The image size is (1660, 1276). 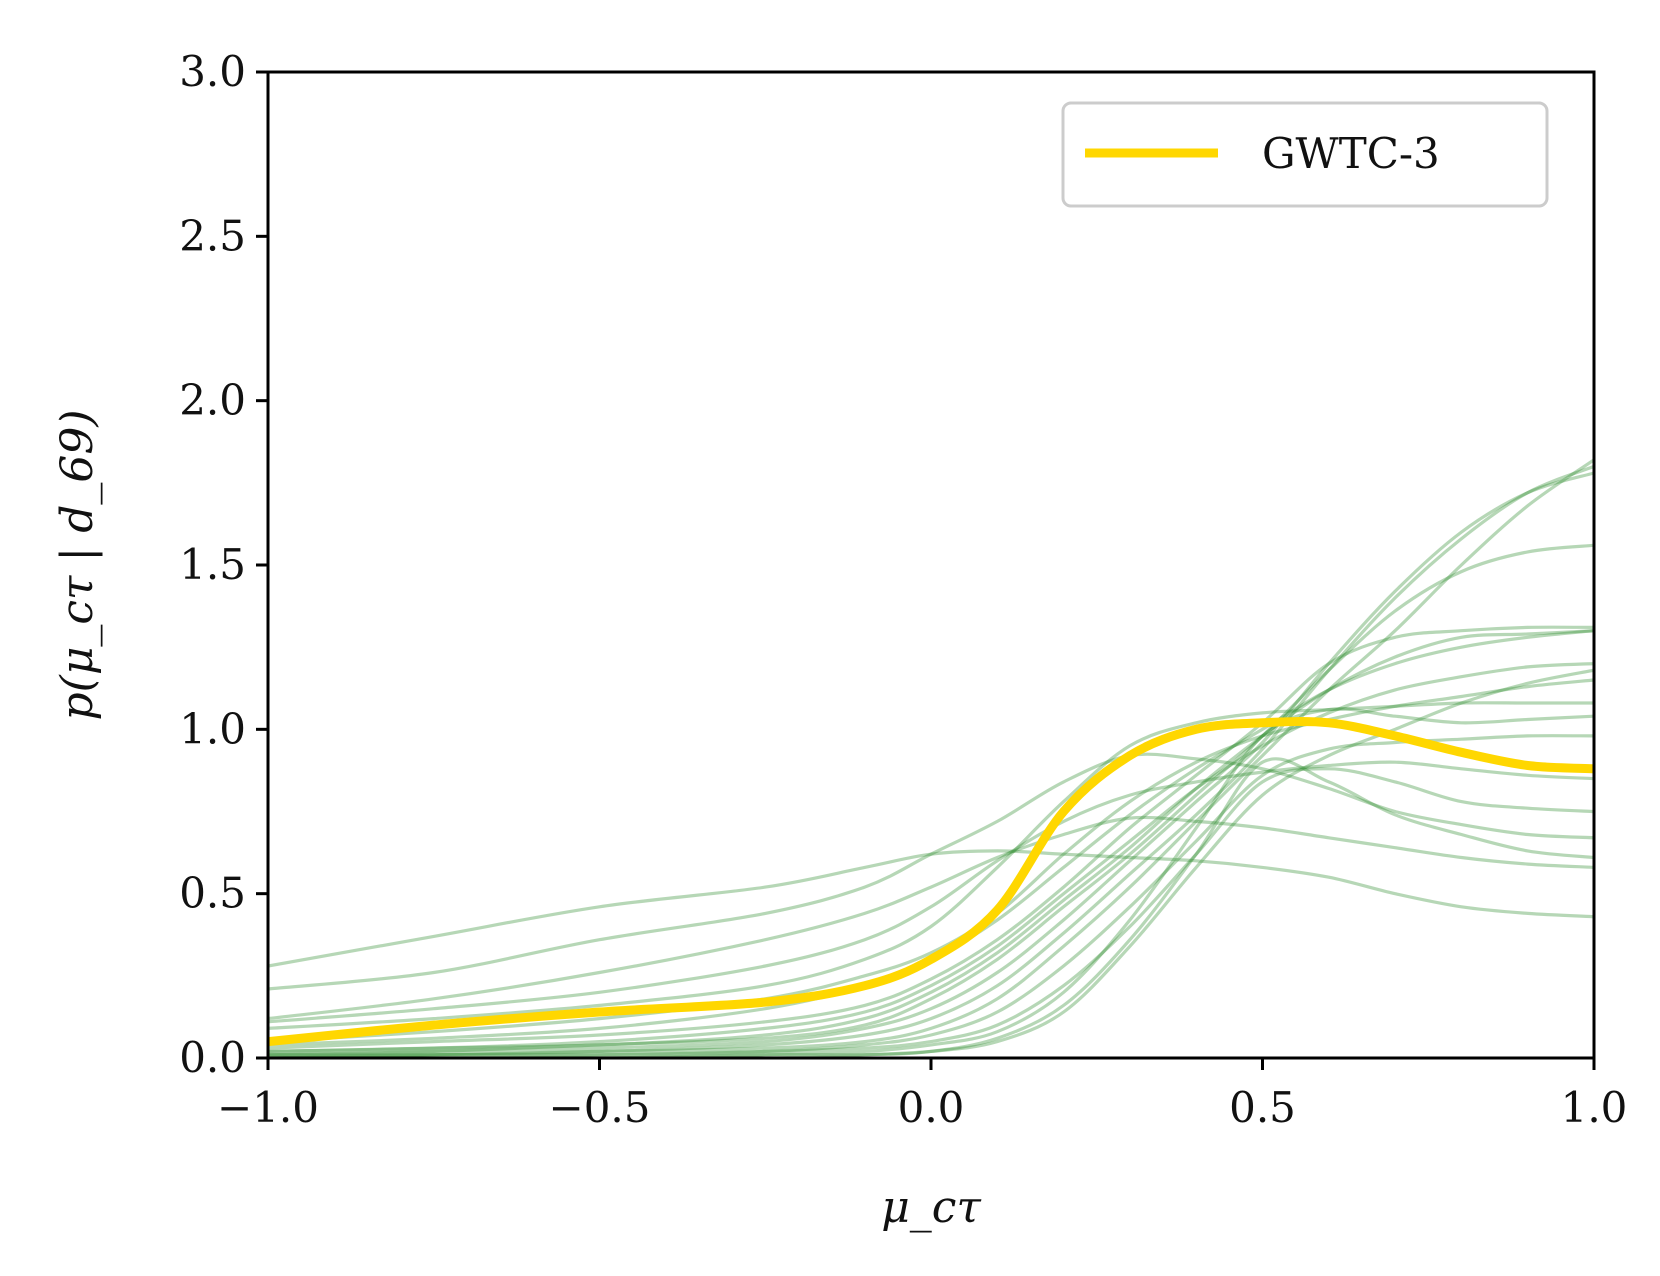 I want to click on x-tick-label: 0.0, so click(x=931, y=1107).